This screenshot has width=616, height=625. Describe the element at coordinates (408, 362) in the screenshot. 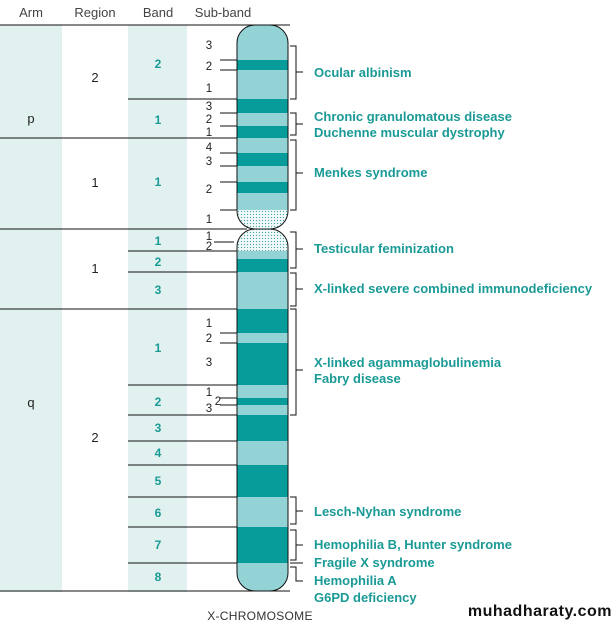

I see `disease-label: X-linked agammaglobulinemia` at that location.